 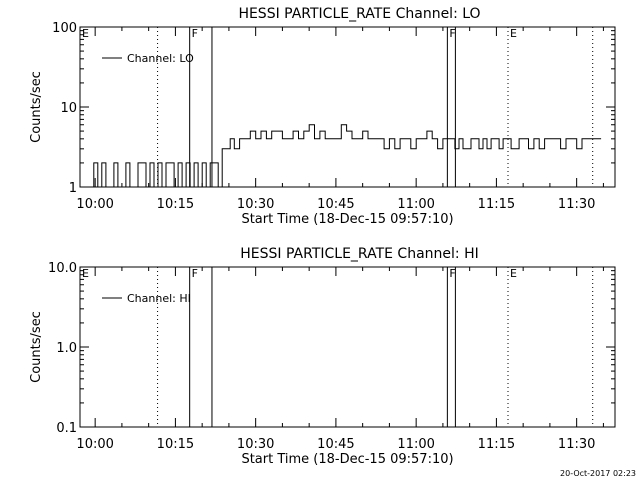 What do you see at coordinates (159, 298) in the screenshot?
I see `legend-label: Channel: HI` at bounding box center [159, 298].